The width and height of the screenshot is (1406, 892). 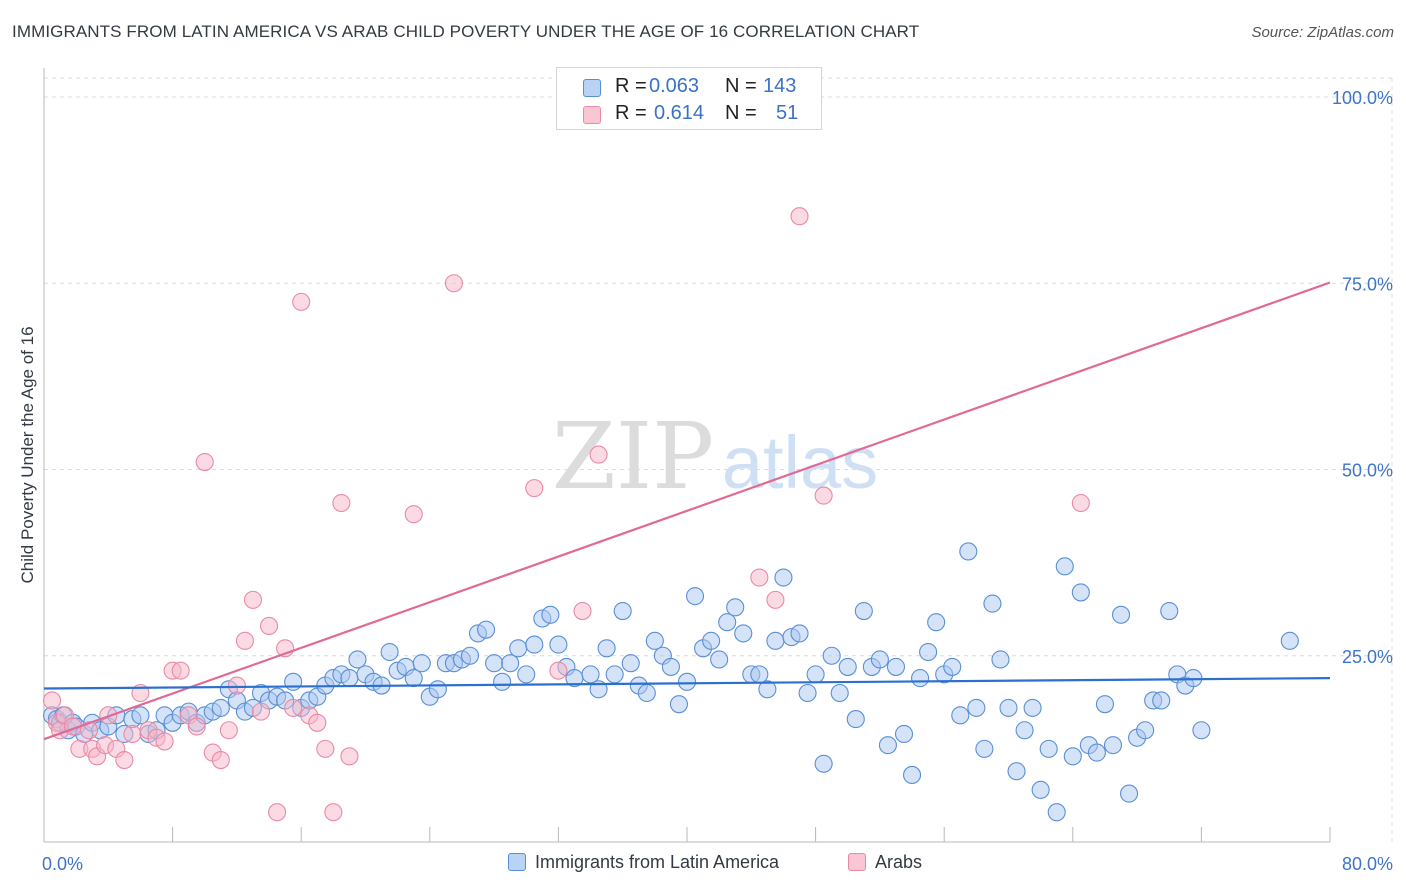 What do you see at coordinates (633, 456) in the screenshot?
I see `watermark-zip: ZIP` at bounding box center [633, 456].